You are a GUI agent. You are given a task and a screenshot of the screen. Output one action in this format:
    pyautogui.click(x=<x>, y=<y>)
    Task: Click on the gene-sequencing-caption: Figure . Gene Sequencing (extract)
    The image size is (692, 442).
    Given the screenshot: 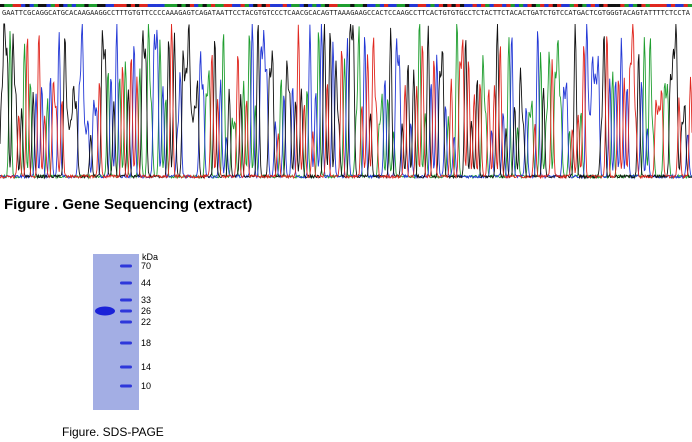 What is the action you would take?
    pyautogui.click(x=128, y=204)
    